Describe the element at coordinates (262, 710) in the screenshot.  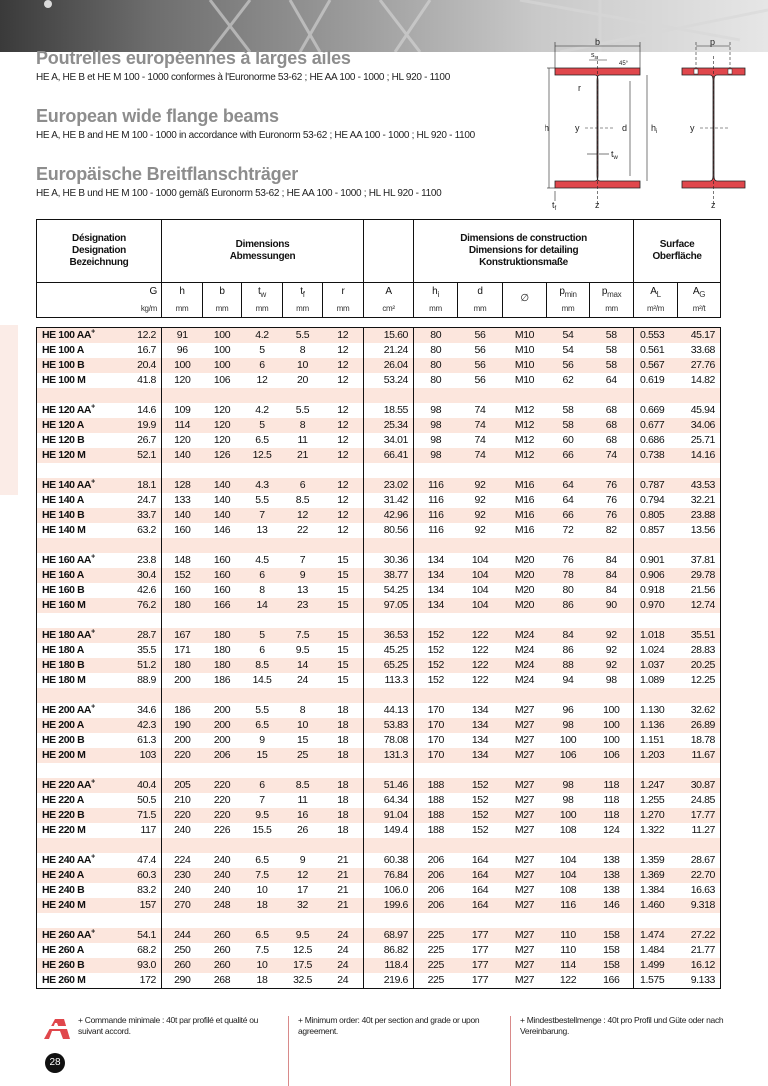
I see `table-cell: 5.5` at that location.